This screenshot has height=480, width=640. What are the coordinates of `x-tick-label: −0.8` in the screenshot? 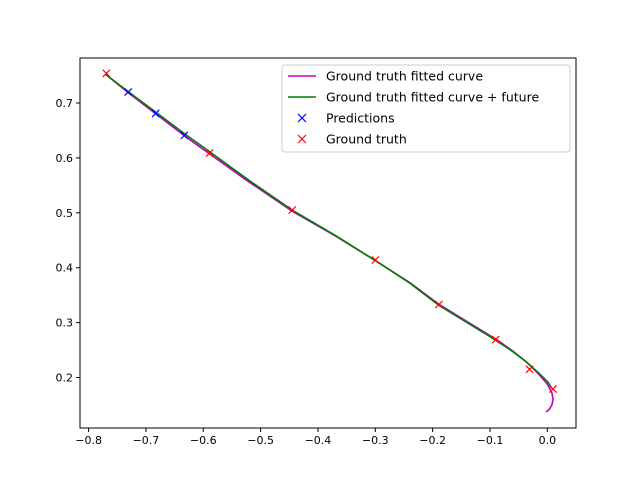 It's located at (88, 440).